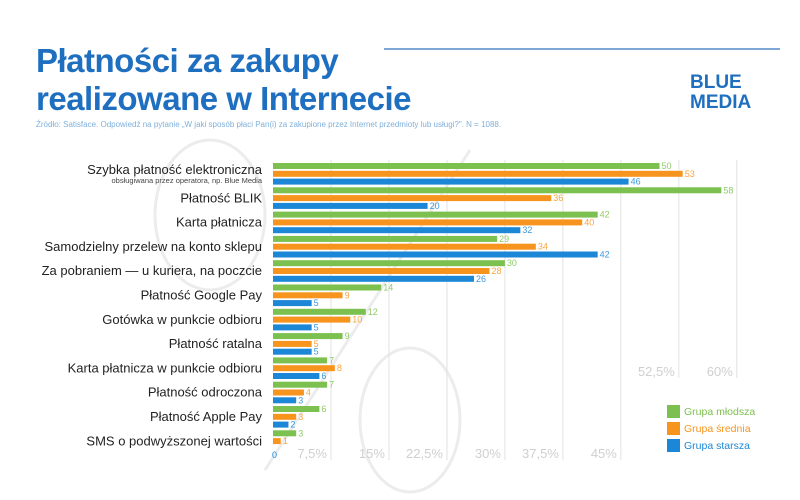  What do you see at coordinates (512, 263) in the screenshot?
I see `data-label: 30` at bounding box center [512, 263].